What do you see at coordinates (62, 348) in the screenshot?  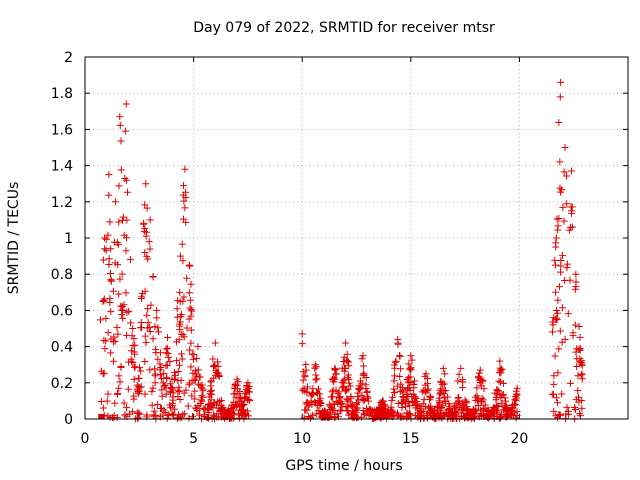 I see `y-tick-label: 0.4` at bounding box center [62, 348].